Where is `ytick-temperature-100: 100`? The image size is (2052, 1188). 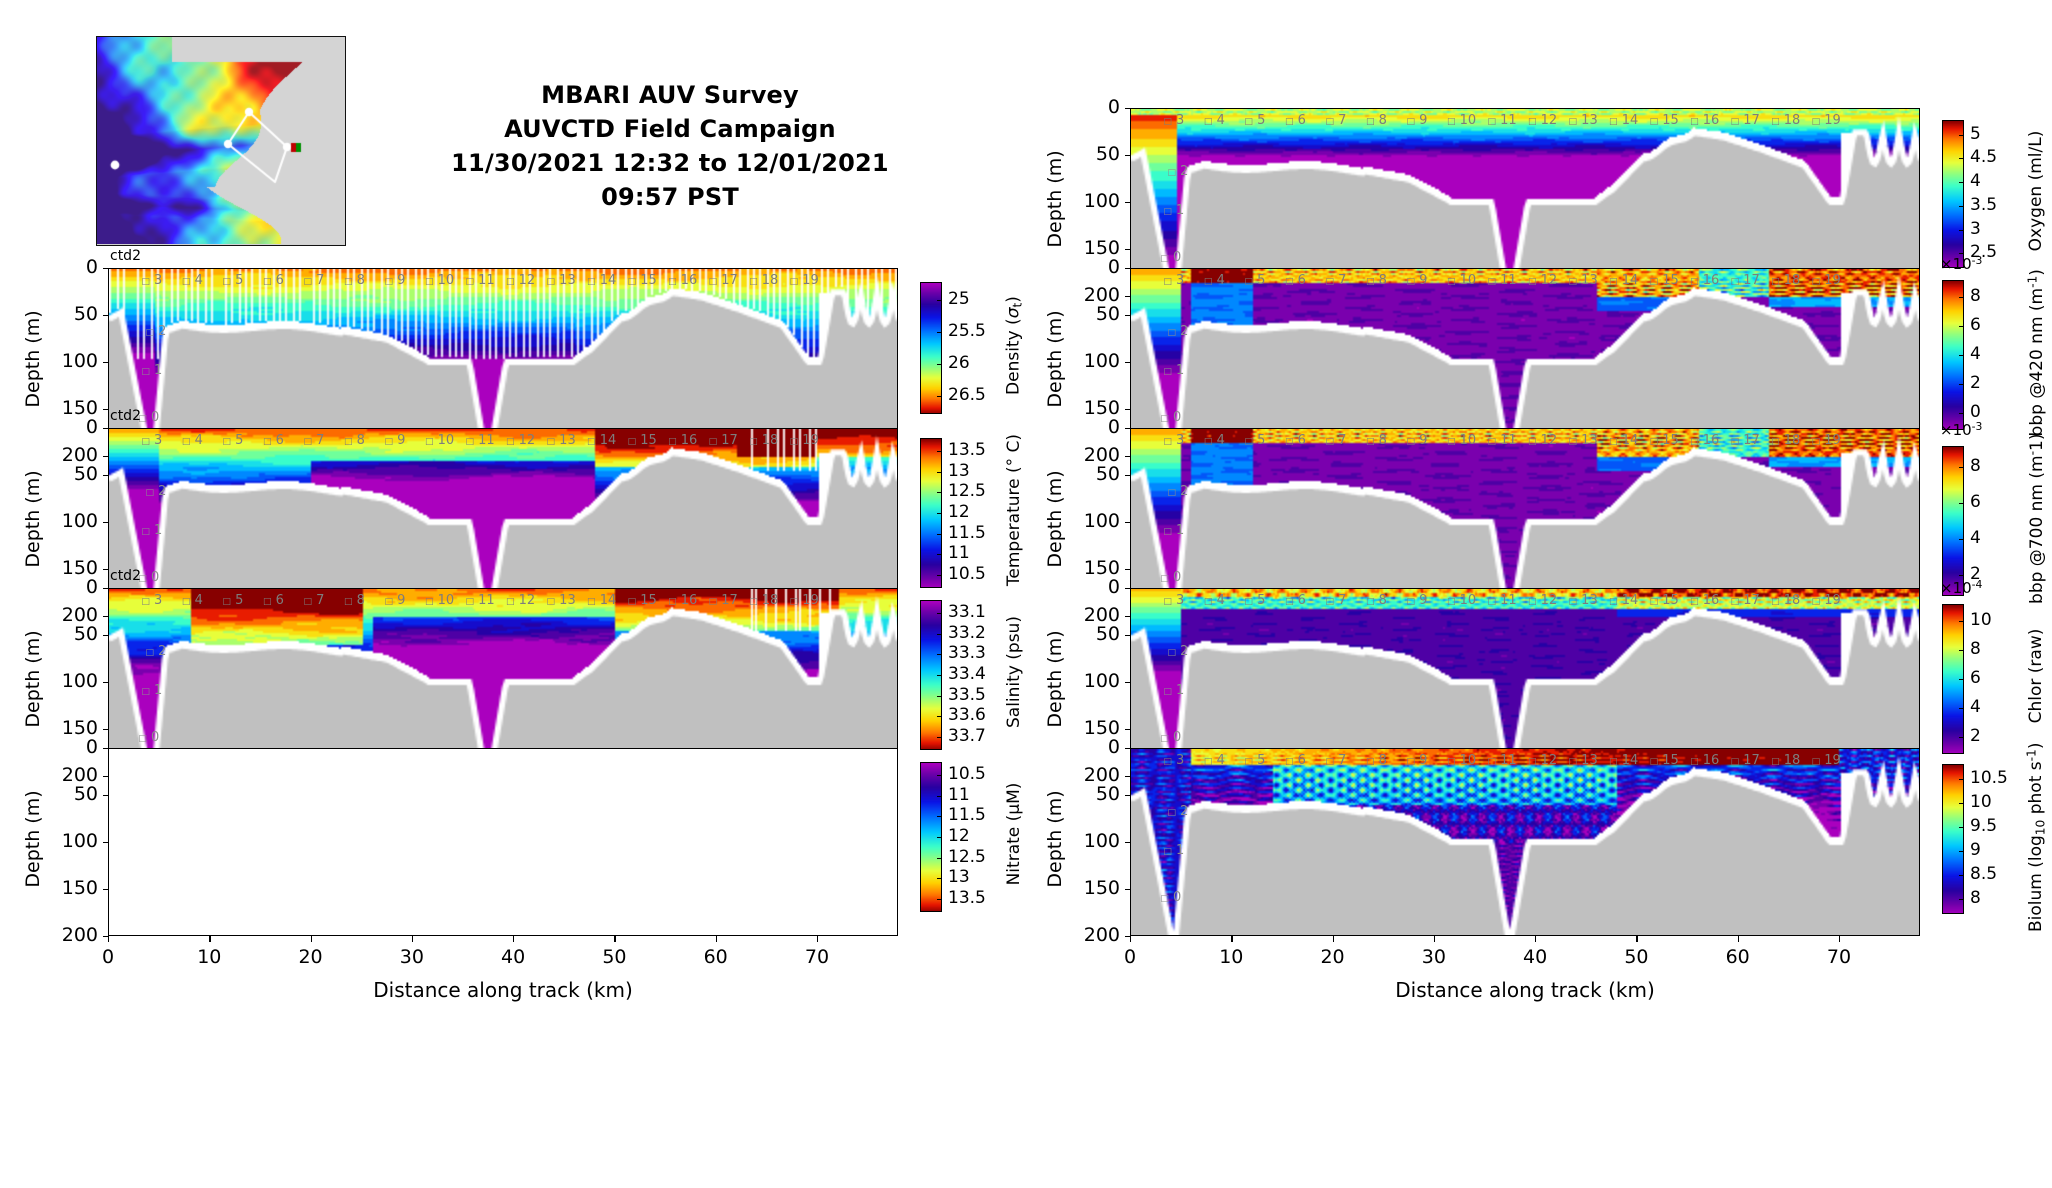 ytick-temperature-100: 100 is located at coordinates (79, 521).